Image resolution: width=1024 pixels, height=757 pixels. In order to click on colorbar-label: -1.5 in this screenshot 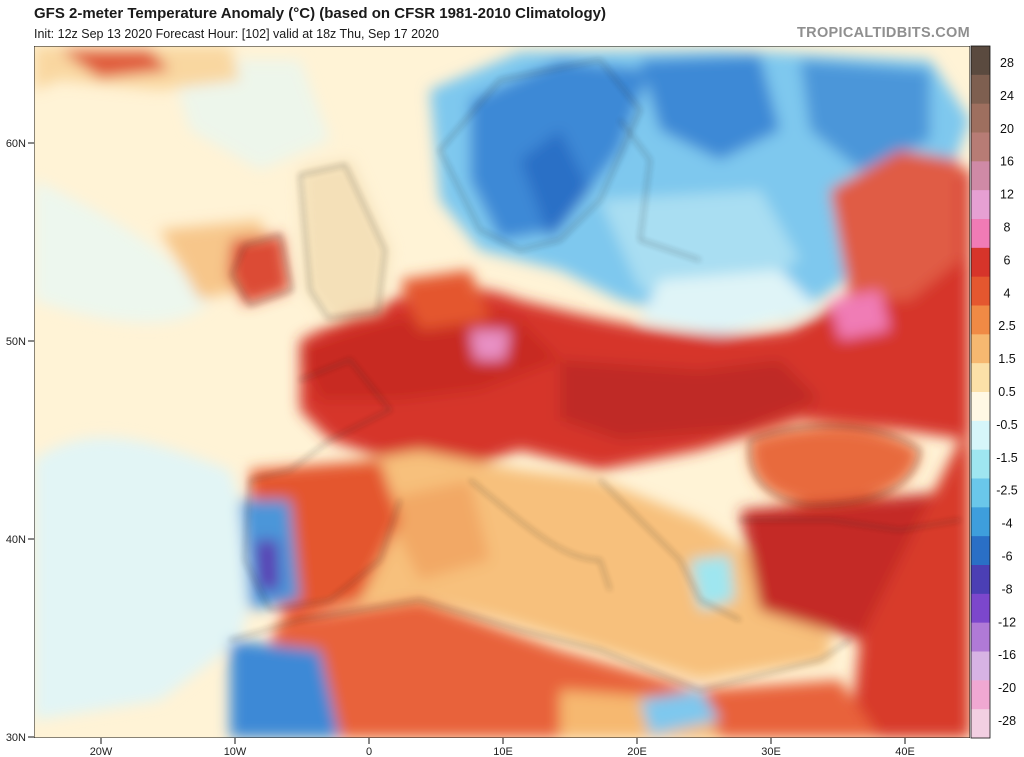, I will do `click(1007, 458)`.